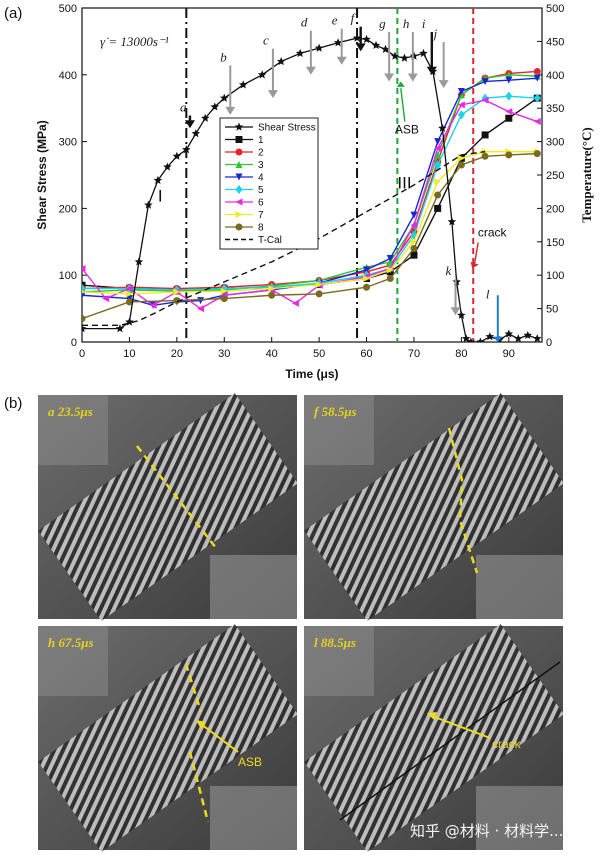 The width and height of the screenshot is (600, 855). Describe the element at coordinates (389, 77) in the screenshot. I see `event-arrow-head-g` at that location.